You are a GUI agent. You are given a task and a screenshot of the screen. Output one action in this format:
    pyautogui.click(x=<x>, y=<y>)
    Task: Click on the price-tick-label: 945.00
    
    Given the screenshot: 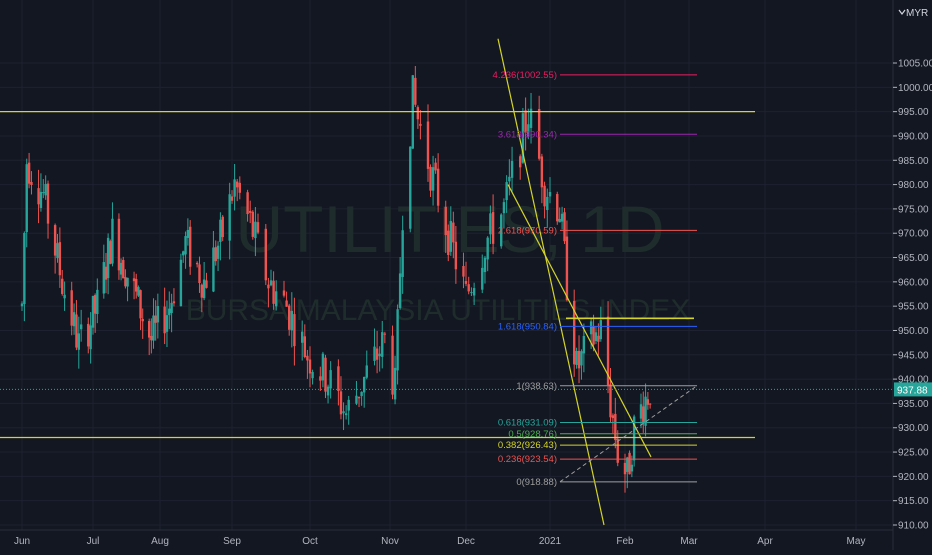 What is the action you would take?
    pyautogui.click(x=913, y=355)
    